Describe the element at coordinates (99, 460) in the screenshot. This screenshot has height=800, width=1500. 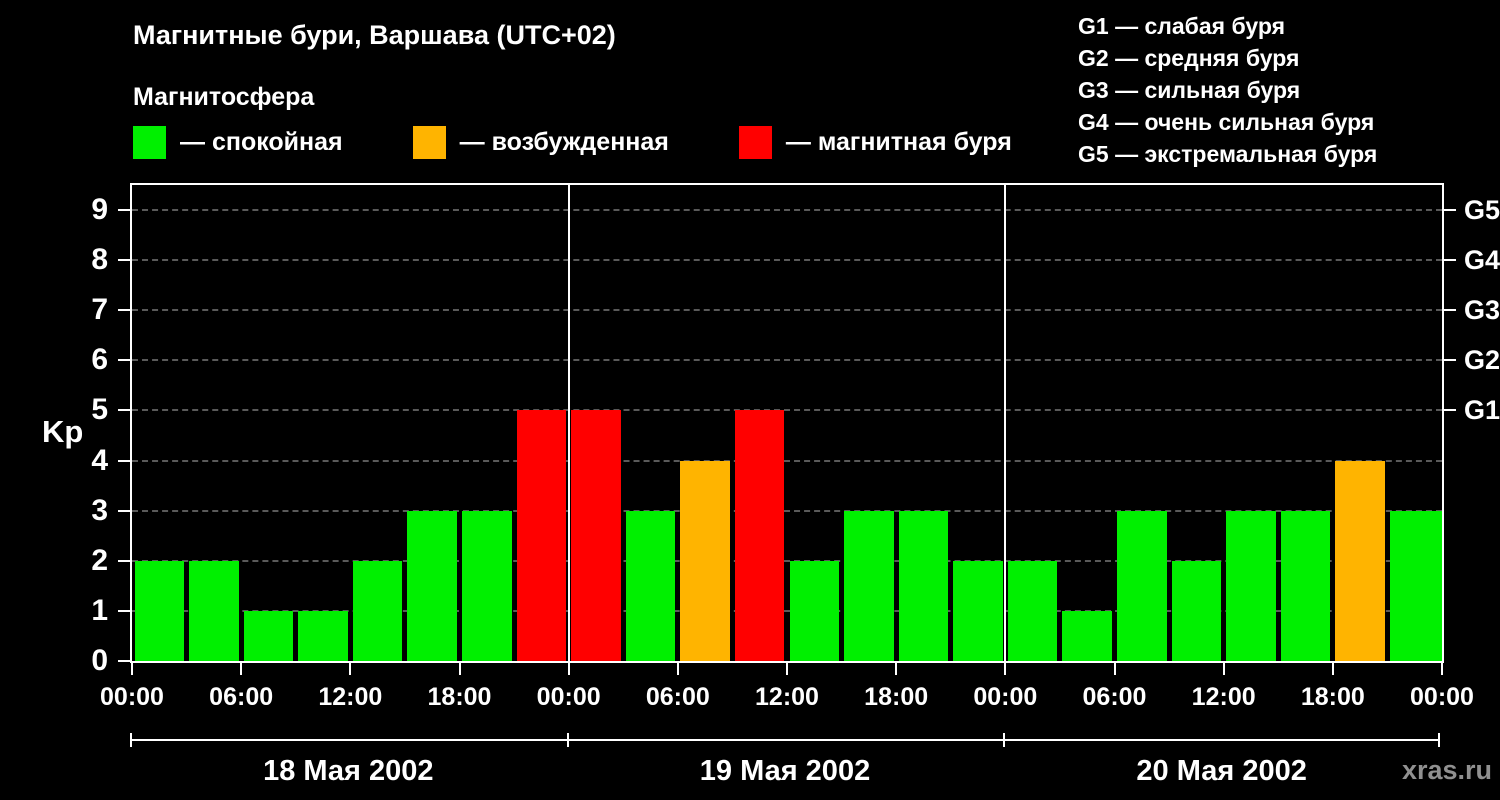
I see `y-axis-label: 4` at that location.